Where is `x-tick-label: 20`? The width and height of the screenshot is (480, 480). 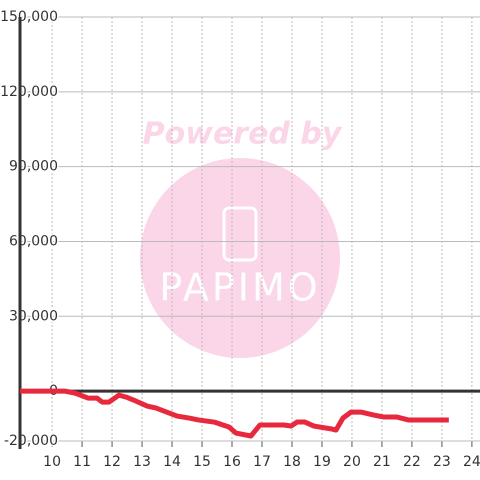 x-tick-label: 20 is located at coordinates (352, 462).